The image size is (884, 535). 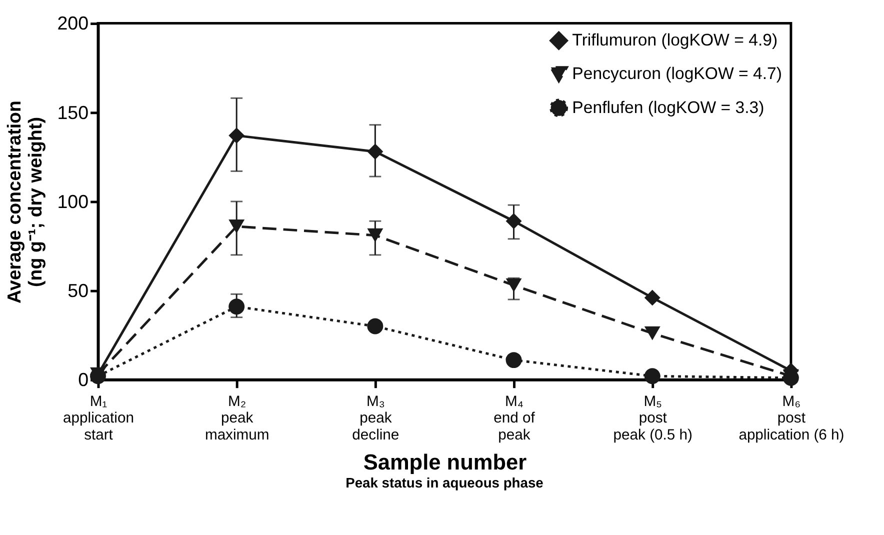 What do you see at coordinates (78, 291) in the screenshot?
I see `y-tick-label: 50` at bounding box center [78, 291].